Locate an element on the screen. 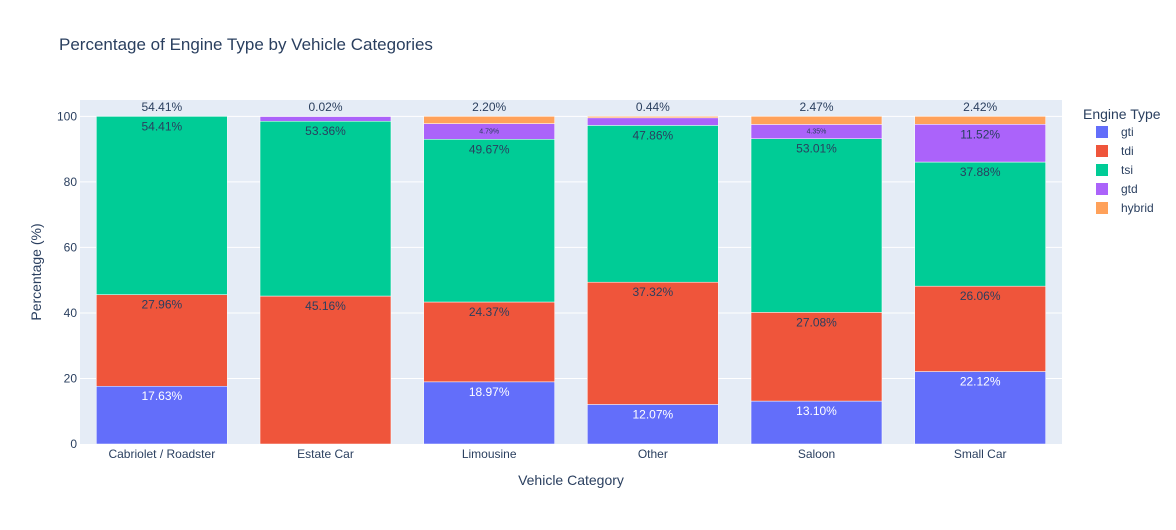 The image size is (1176, 530). x-tick-label: Cabriolet / Roadster is located at coordinates (161, 454).